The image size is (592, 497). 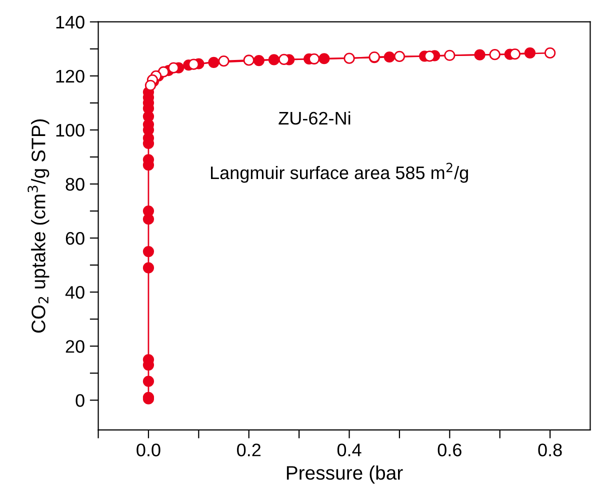 What do you see at coordinates (148, 450) in the screenshot?
I see `x-tick-label: 0.0` at bounding box center [148, 450].